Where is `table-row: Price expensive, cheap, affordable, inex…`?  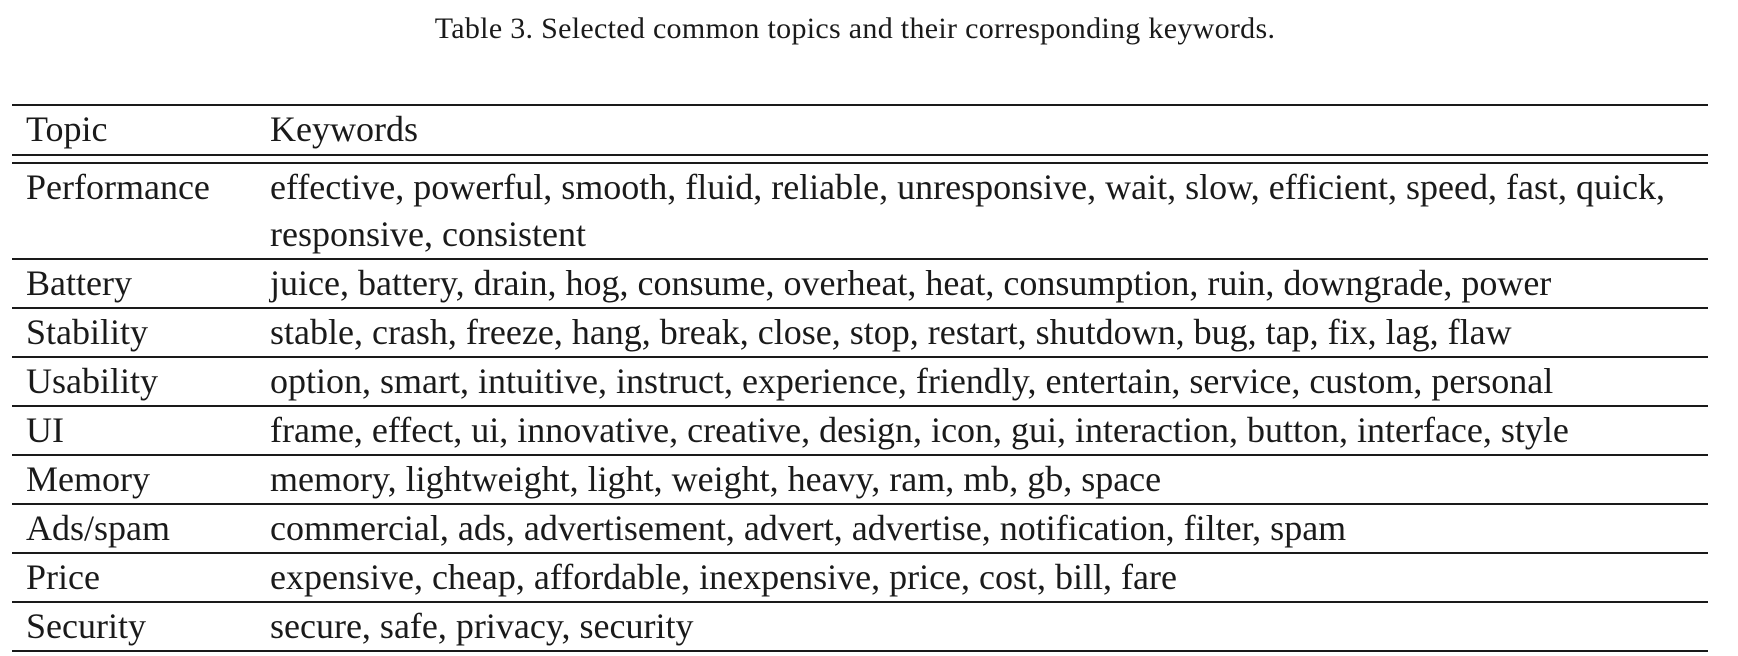
table-row: Price expensive, cheap, affordable, inex… is located at coordinates (860, 578).